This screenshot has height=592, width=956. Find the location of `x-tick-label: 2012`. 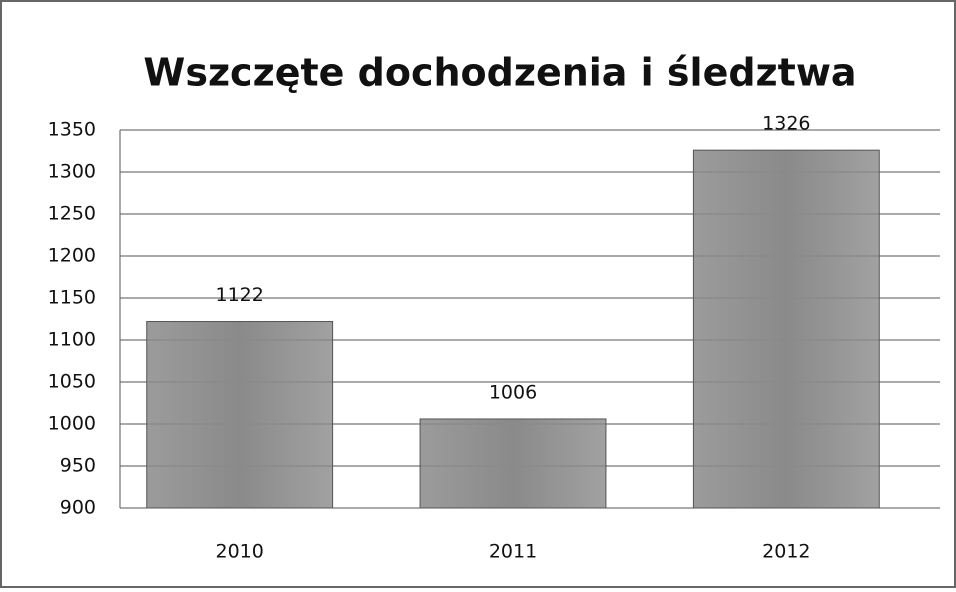

x-tick-label: 2012 is located at coordinates (786, 552).